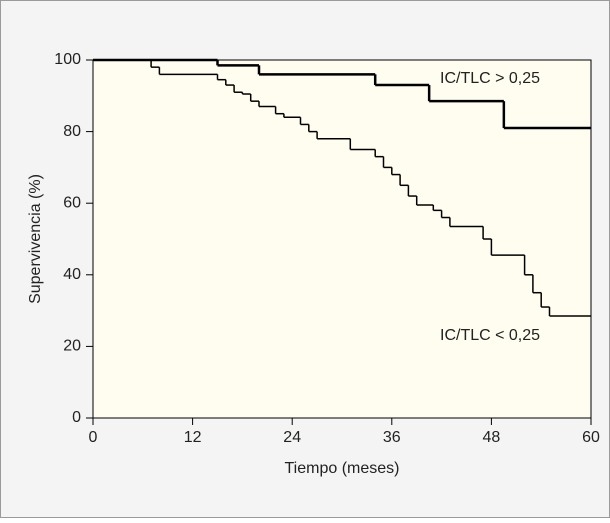 The image size is (610, 523). I want to click on y-tick-label: 80, so click(72, 131).